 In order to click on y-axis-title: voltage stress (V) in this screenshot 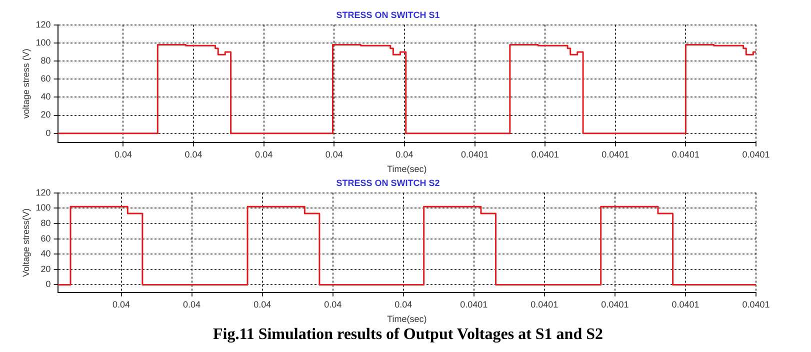, I will do `click(25, 83)`.